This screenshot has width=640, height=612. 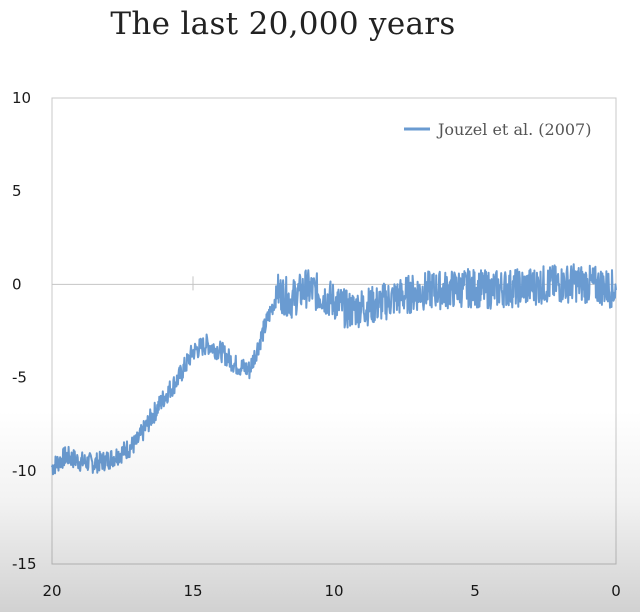 What do you see at coordinates (283, 24) in the screenshot?
I see `chart-title: The last 20,000 years` at bounding box center [283, 24].